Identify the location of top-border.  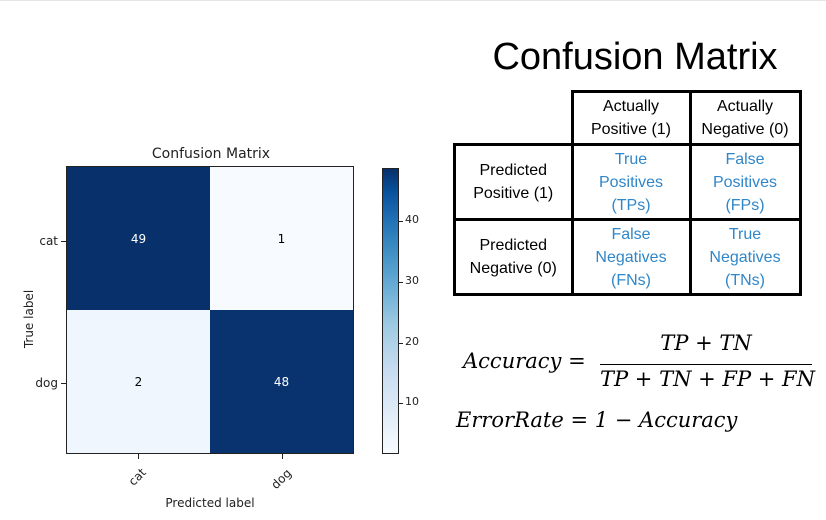
(413, 0).